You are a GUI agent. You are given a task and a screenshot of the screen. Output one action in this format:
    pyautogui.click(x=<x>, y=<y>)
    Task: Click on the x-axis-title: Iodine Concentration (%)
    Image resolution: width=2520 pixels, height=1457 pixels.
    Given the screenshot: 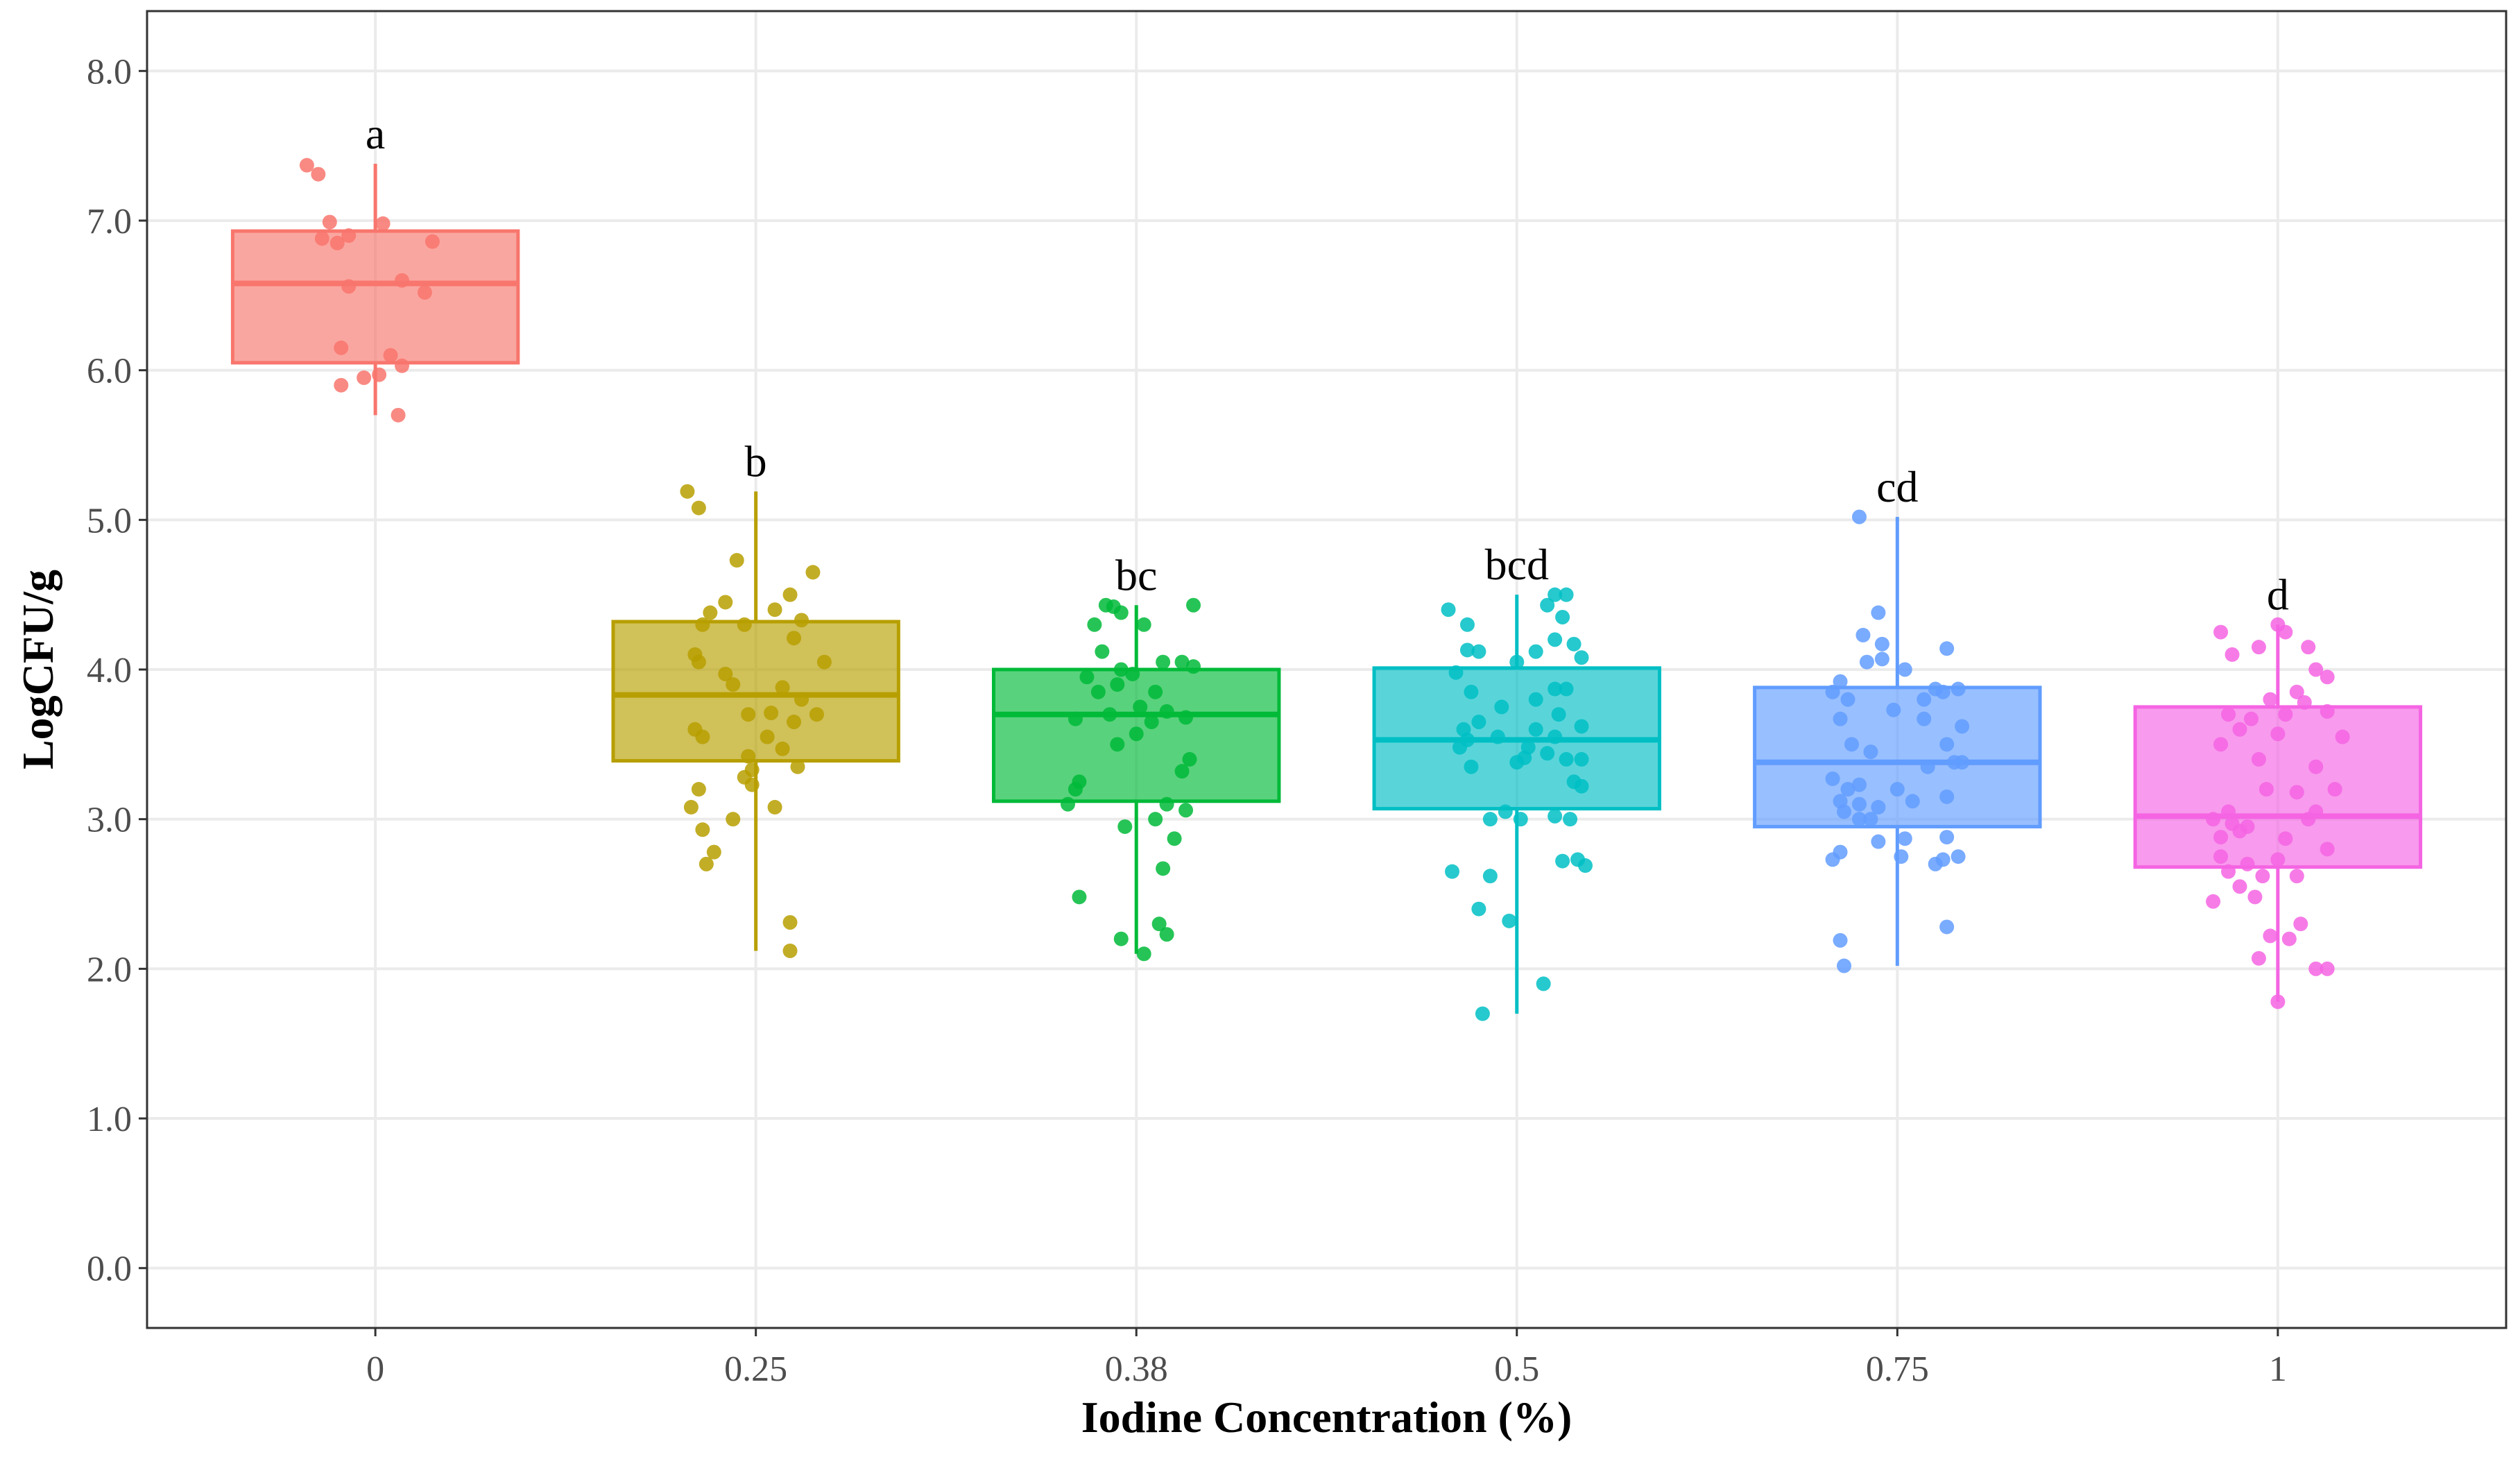 What is the action you would take?
    pyautogui.click(x=1326, y=1417)
    